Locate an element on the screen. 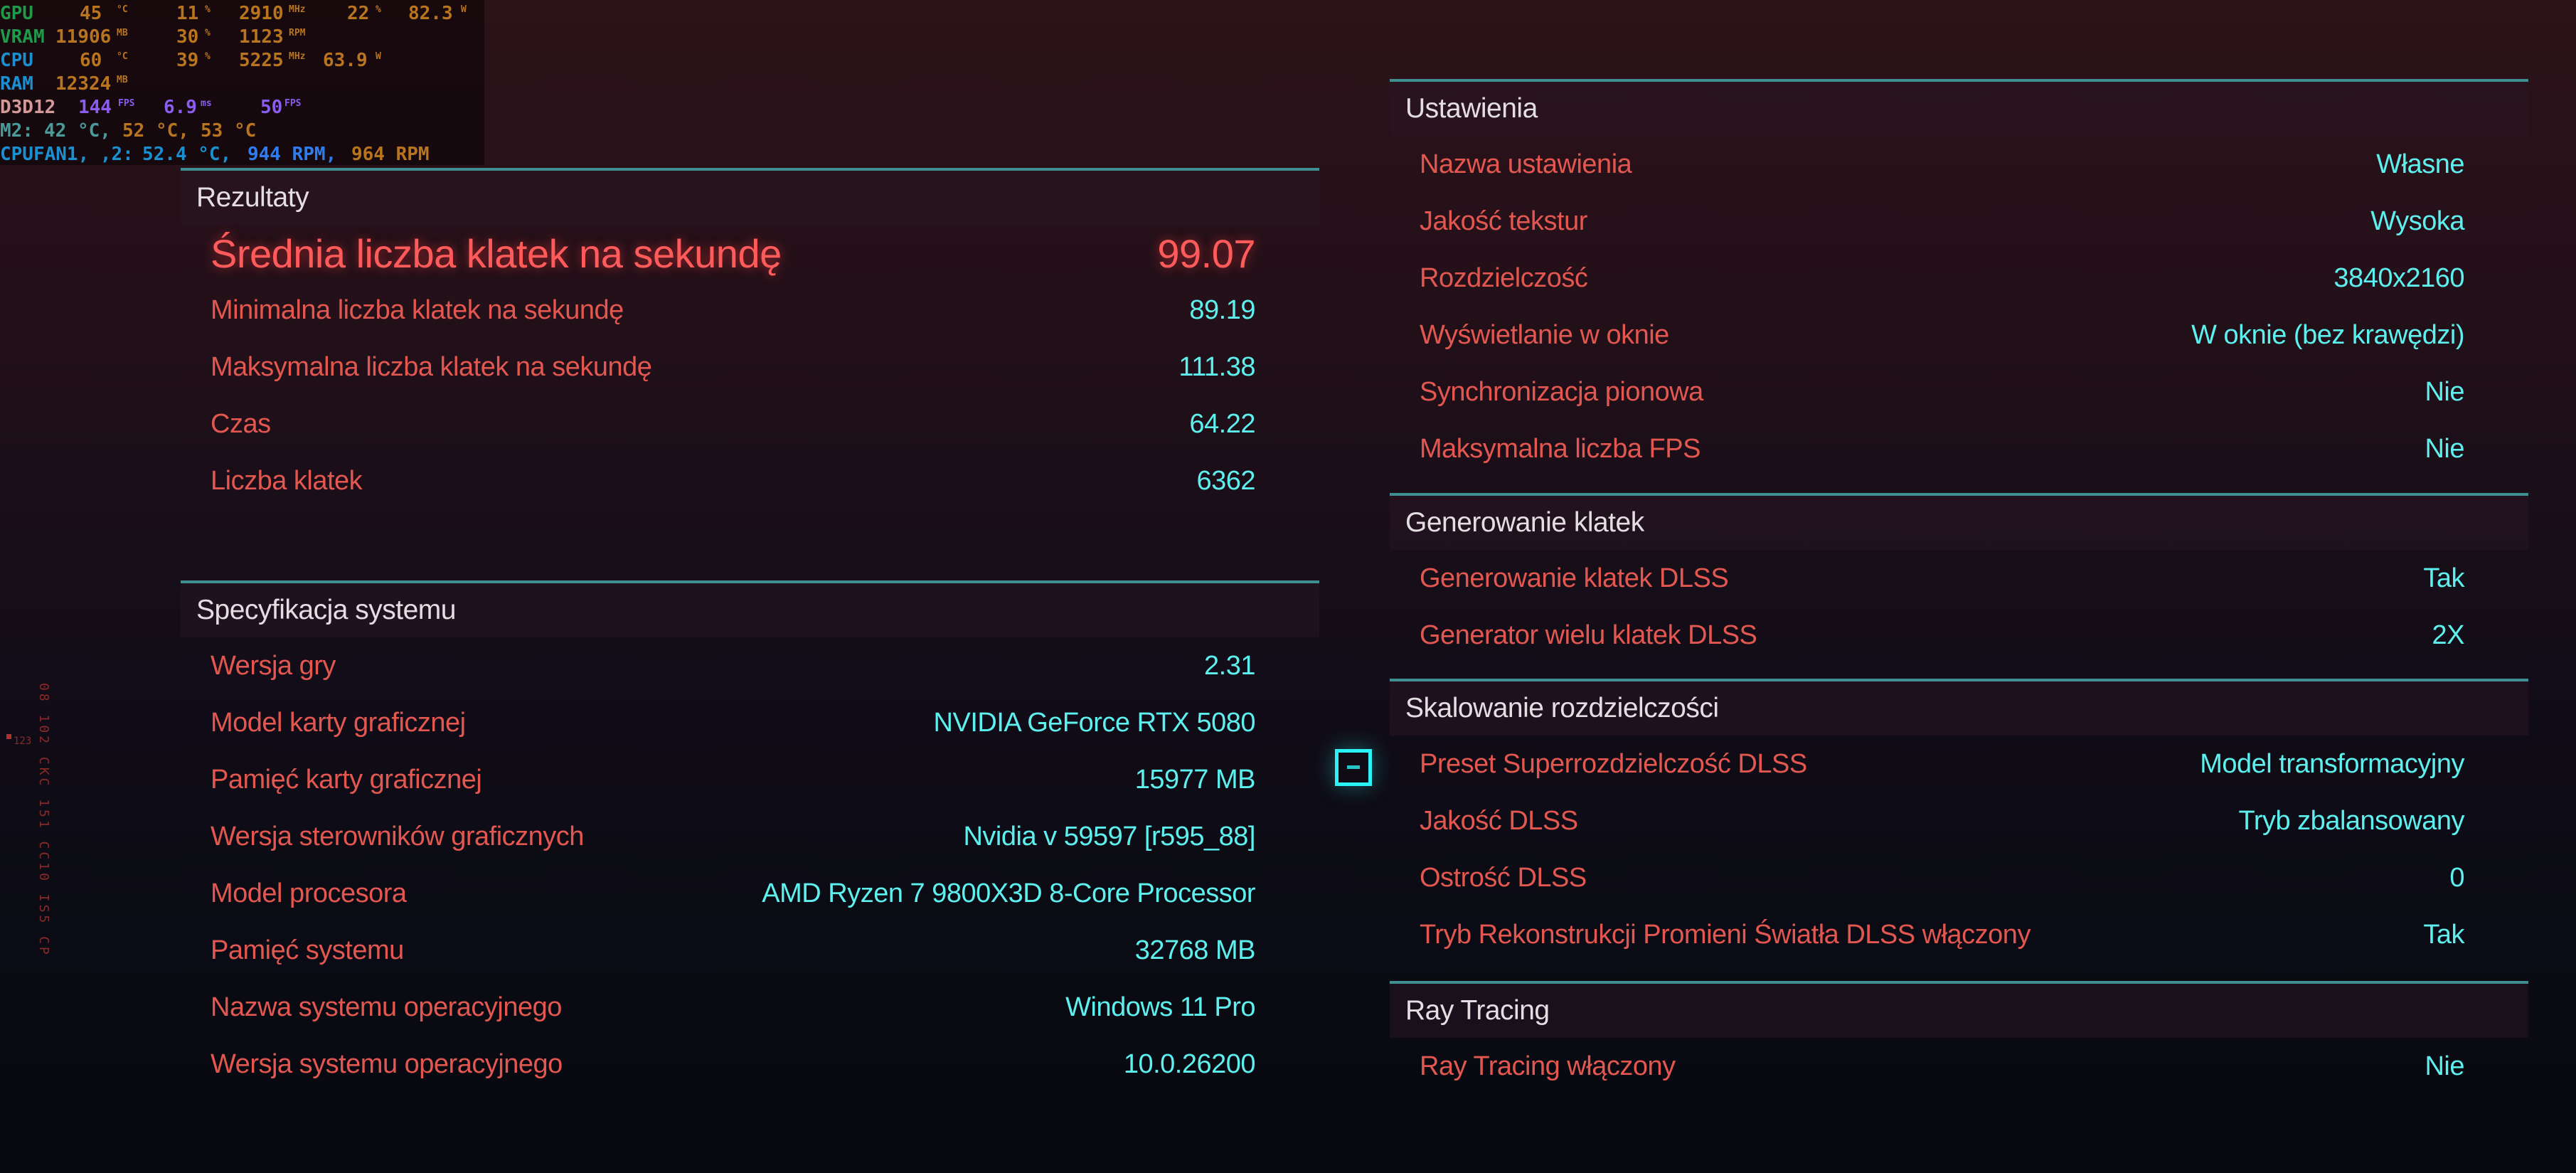 The height and width of the screenshot is (1173, 2576). section-title: Ustawienia is located at coordinates (1959, 109).